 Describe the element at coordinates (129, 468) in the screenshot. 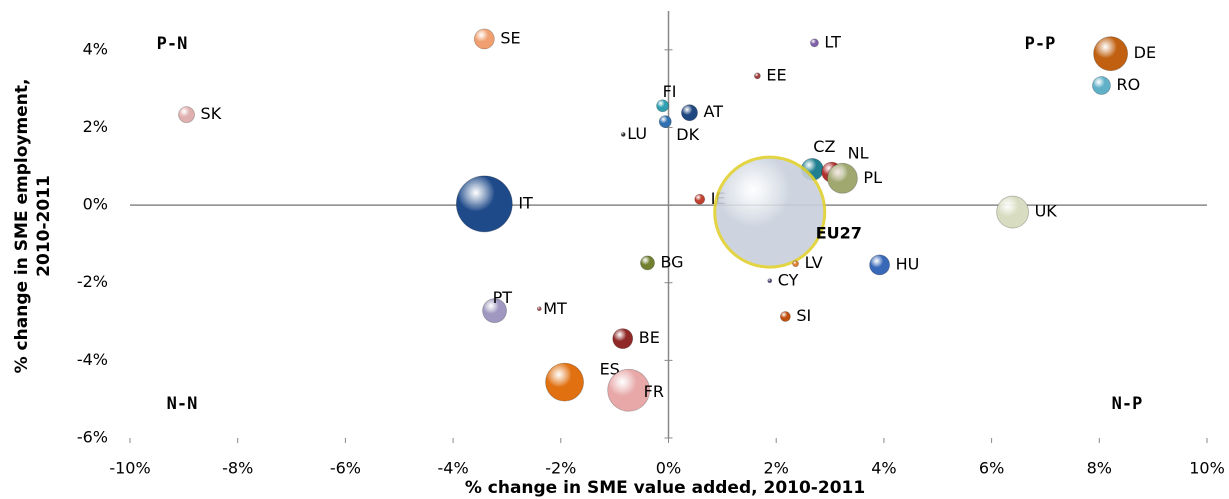

I see `x-tick-label: -10%` at that location.